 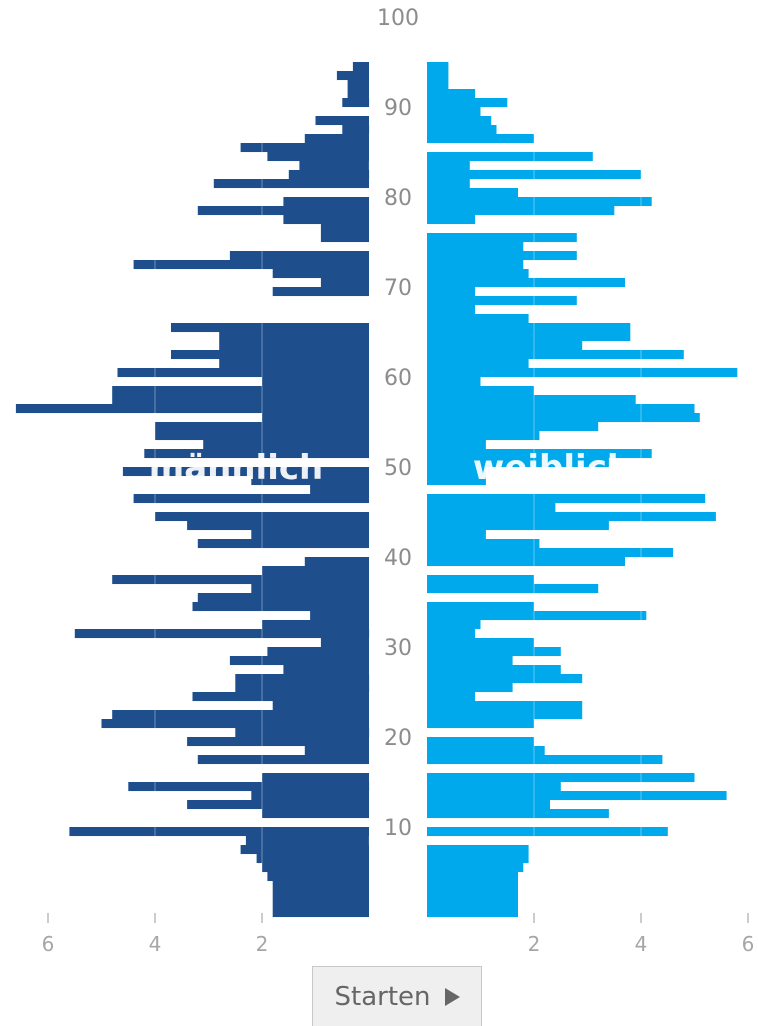 I want to click on age-tick-label-30: 30, so click(x=398, y=648).